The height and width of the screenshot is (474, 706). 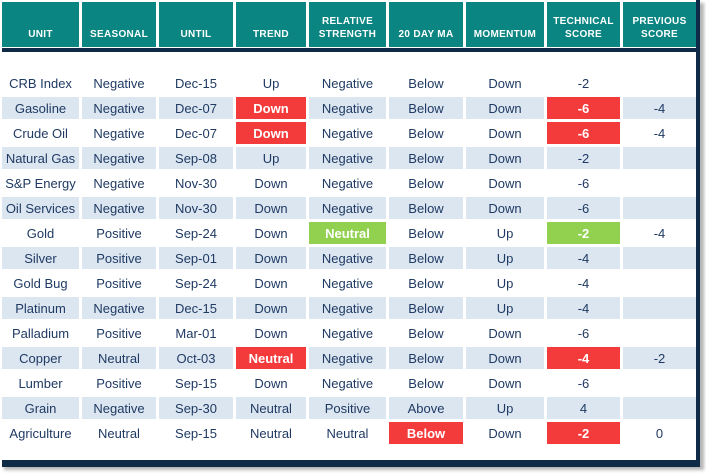 I want to click on cell-previous_score: -2, so click(x=659, y=358).